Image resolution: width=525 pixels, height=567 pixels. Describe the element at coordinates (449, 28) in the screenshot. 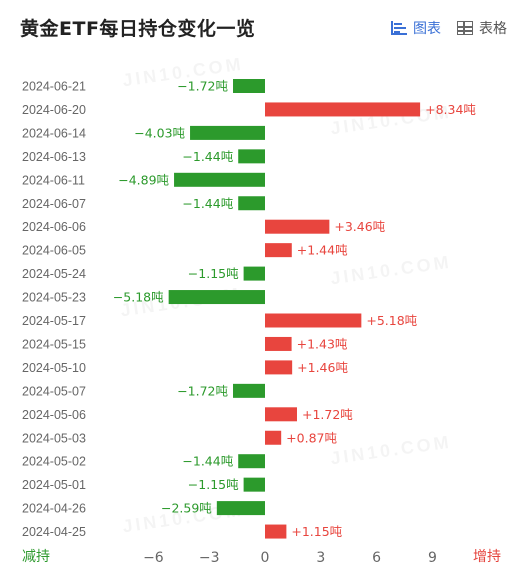

I see `view-switch: 图表 表格` at that location.